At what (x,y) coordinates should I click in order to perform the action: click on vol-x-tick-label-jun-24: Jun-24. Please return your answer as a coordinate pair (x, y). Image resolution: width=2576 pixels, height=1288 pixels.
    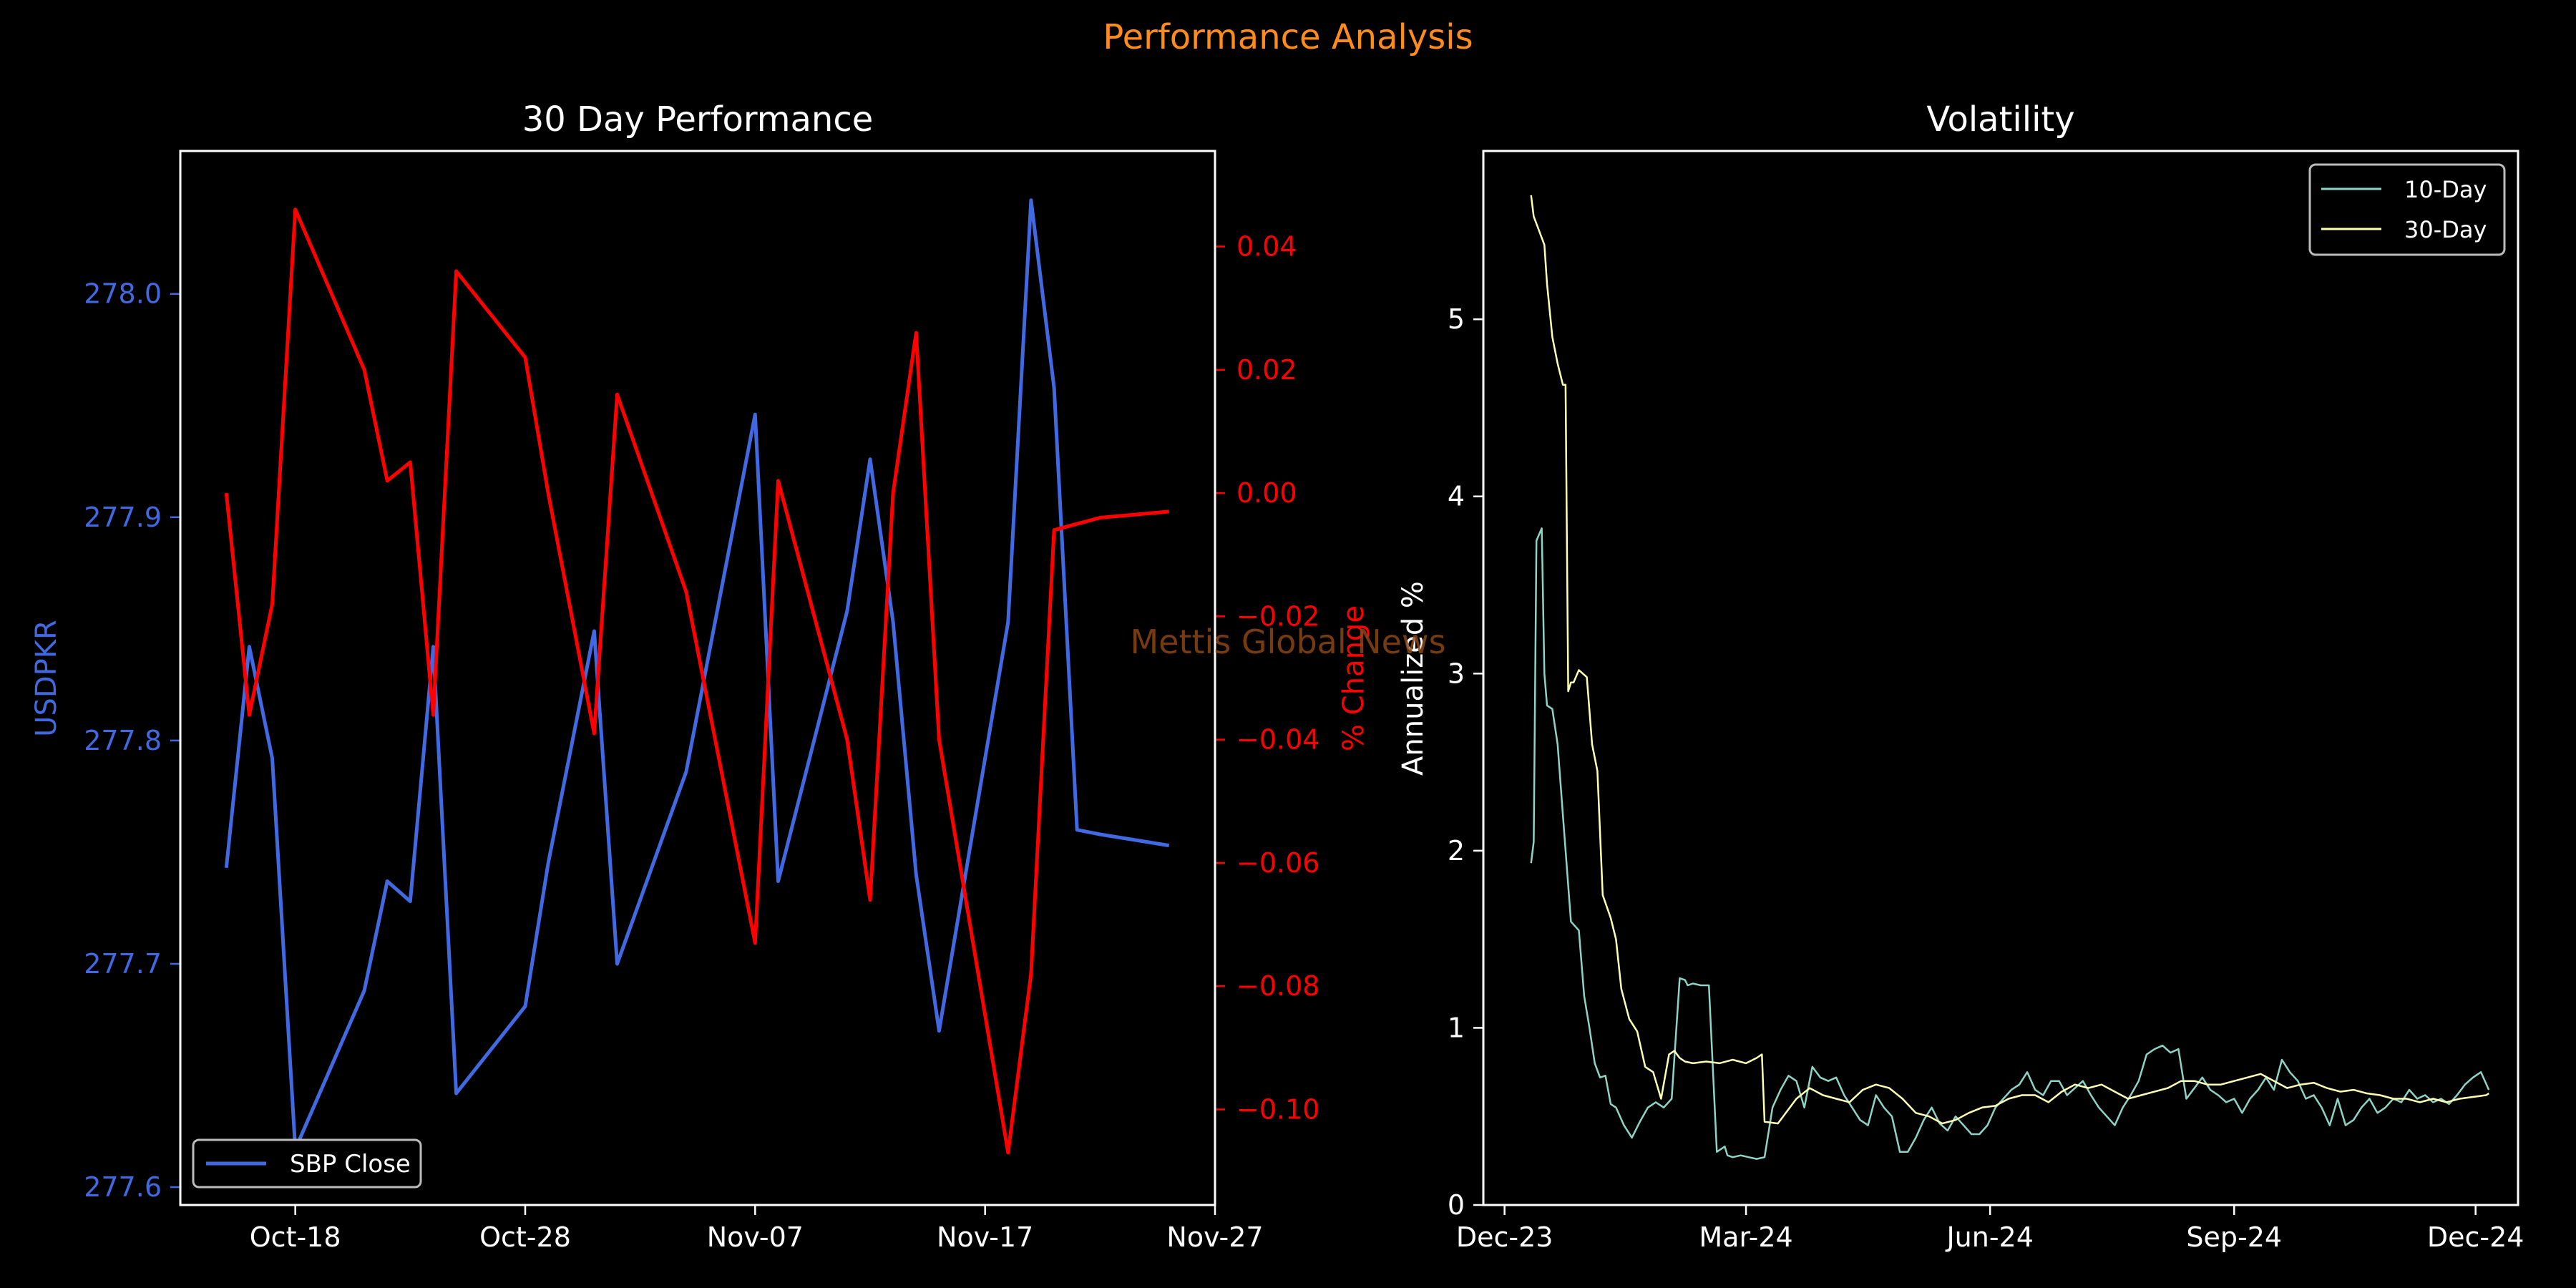
    Looking at the image, I should click on (1989, 1237).